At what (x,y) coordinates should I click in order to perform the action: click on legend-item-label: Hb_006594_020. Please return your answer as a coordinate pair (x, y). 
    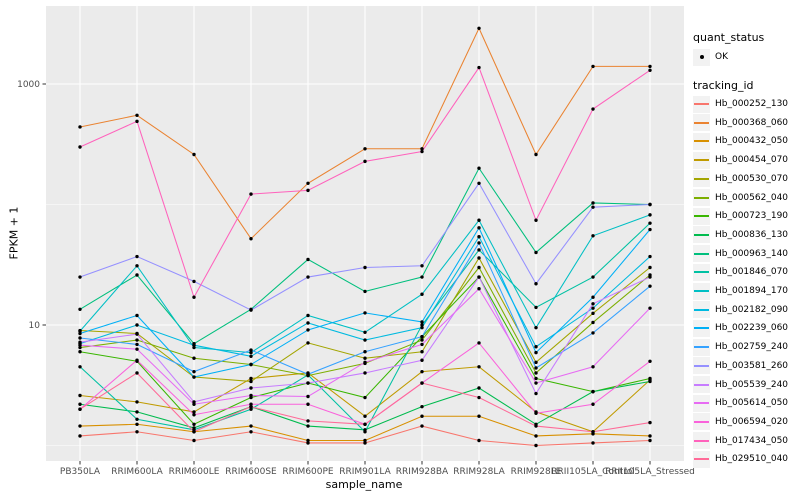
    Looking at the image, I should click on (752, 421).